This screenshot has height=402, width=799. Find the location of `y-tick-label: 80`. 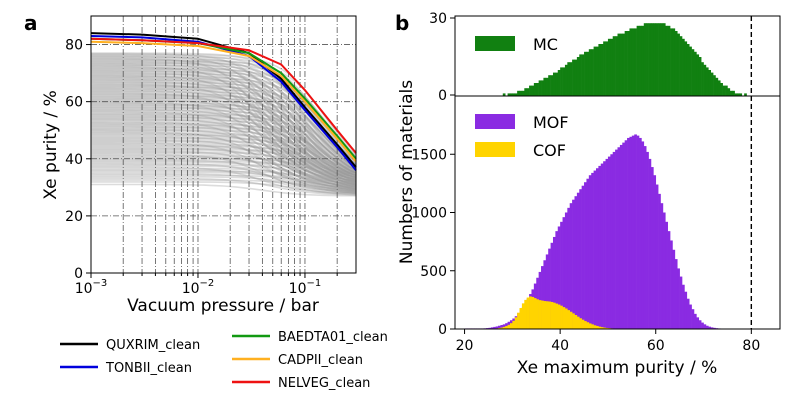

y-tick-label: 80 is located at coordinates (74, 46).